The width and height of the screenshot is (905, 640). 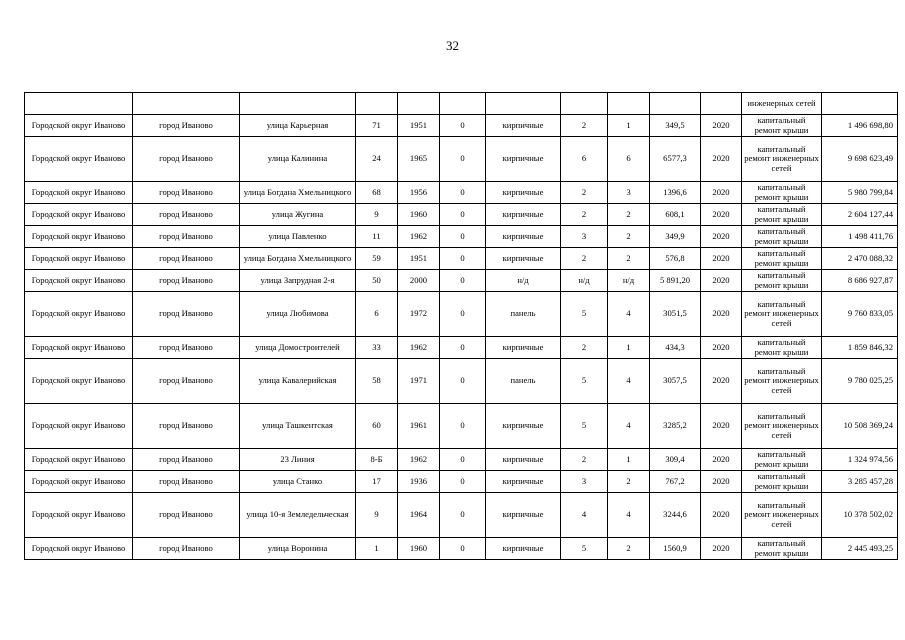 I want to click on cell-year-built: 1961, so click(x=418, y=426).